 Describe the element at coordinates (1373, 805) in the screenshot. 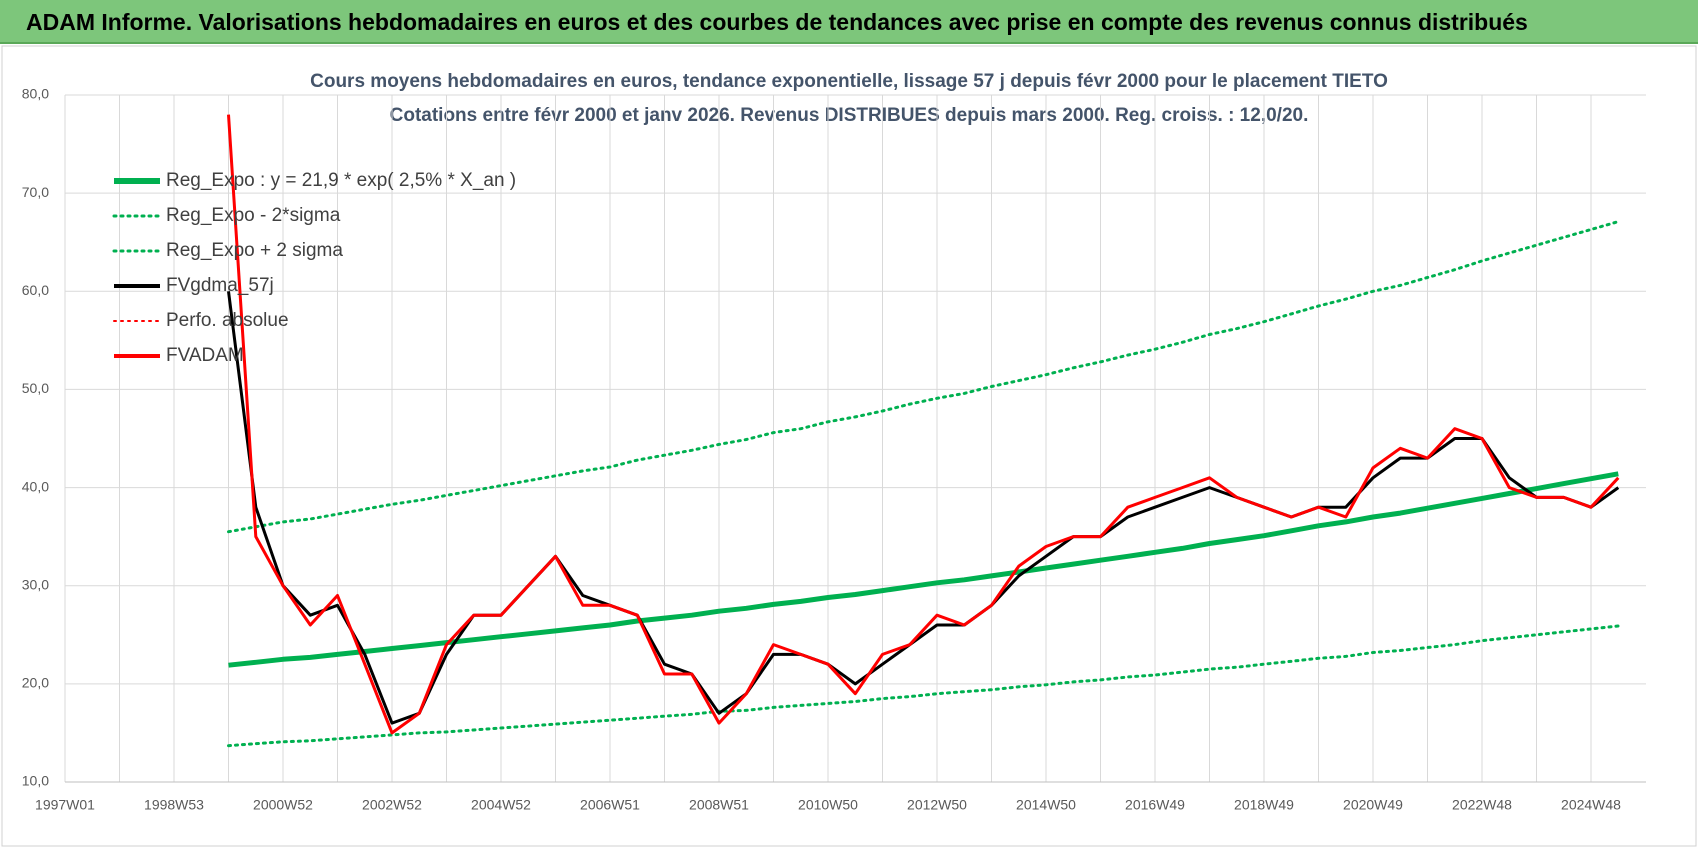

I see `x-tick-label: 2020W49` at that location.